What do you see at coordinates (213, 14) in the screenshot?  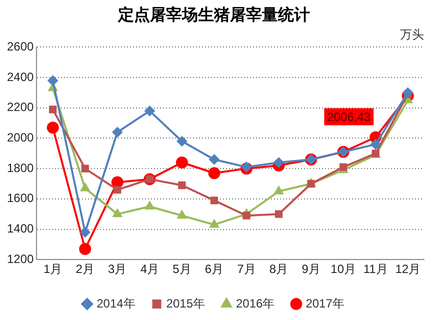 I see `chart-title: 定点屠宰场生猪屠宰量统计` at bounding box center [213, 14].